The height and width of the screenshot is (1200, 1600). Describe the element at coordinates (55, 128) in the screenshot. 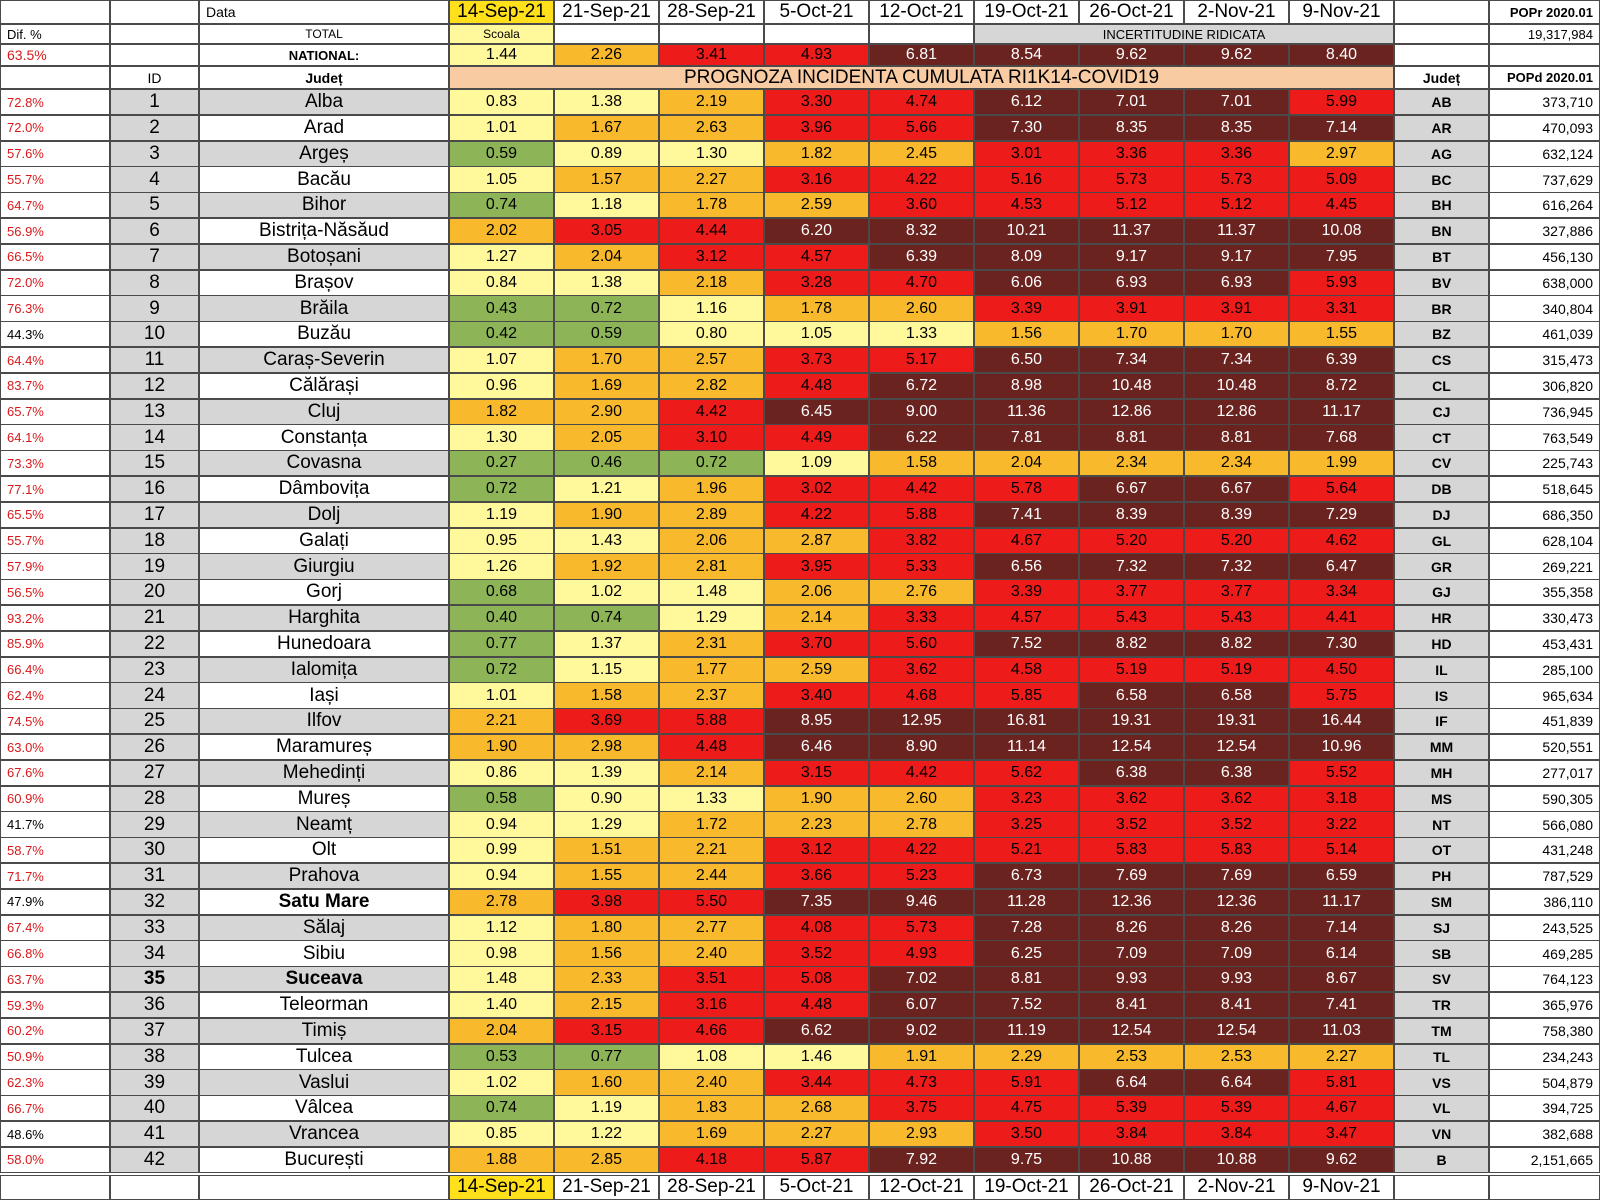

I see `dif-cell: 72.0%` at that location.